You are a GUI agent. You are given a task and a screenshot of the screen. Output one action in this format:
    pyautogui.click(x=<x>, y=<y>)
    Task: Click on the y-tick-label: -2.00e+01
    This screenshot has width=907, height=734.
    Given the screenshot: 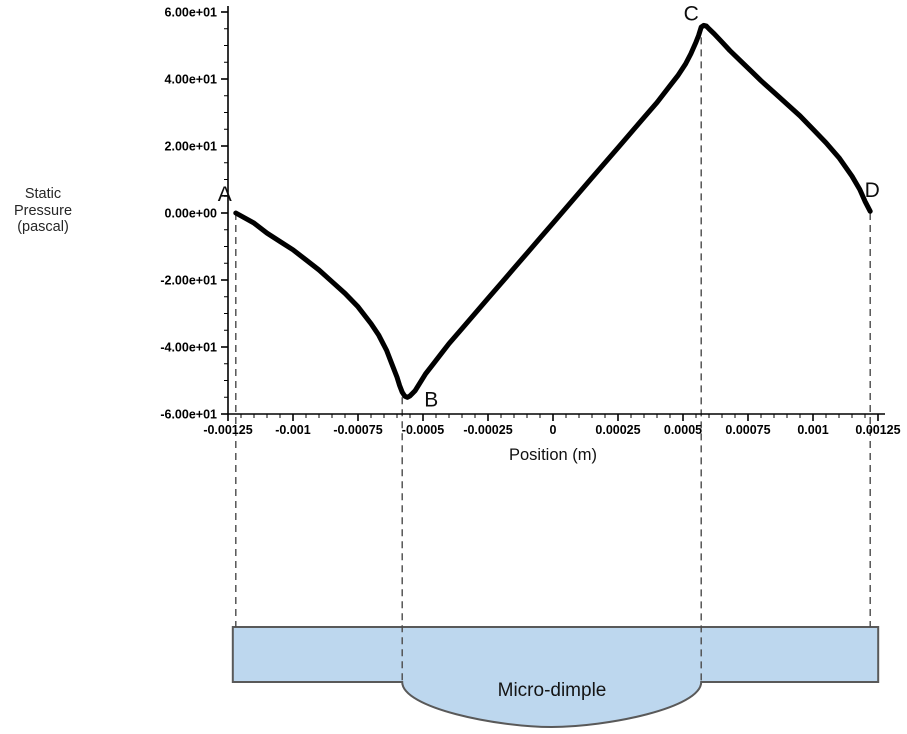 What is the action you would take?
    pyautogui.click(x=188, y=281)
    